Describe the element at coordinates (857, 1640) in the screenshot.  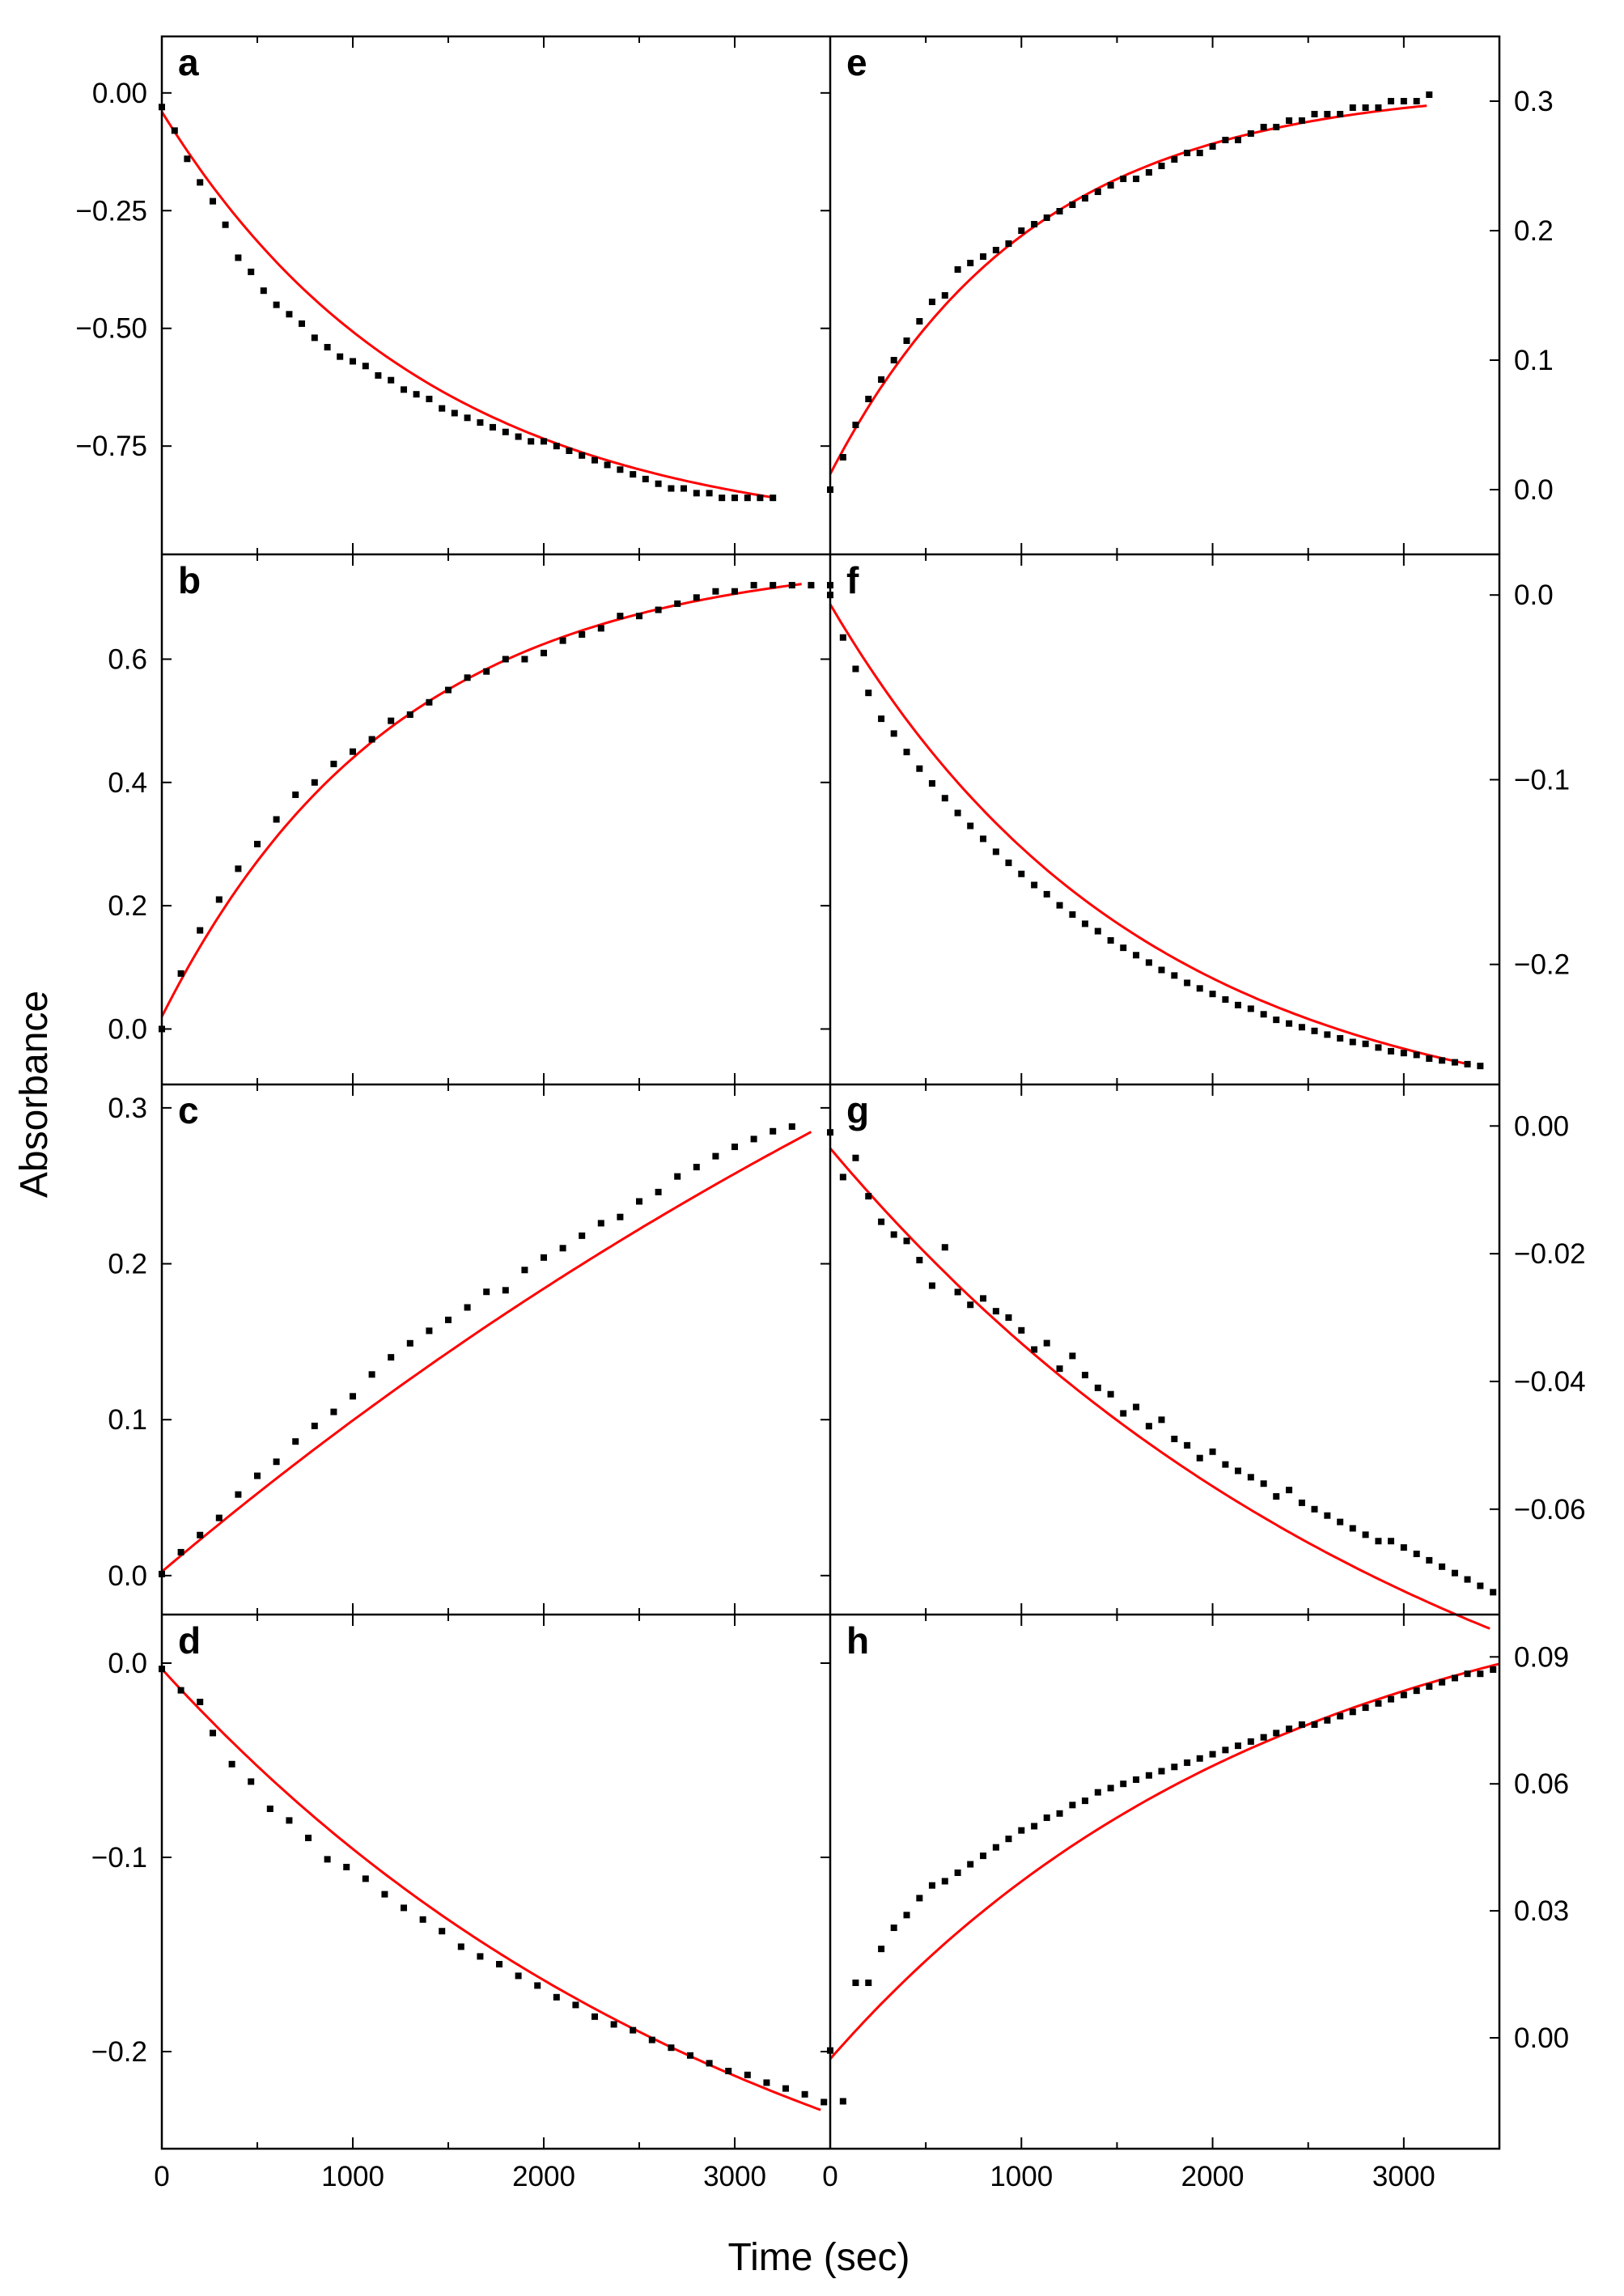
I see `panel-label-h: h` at that location.